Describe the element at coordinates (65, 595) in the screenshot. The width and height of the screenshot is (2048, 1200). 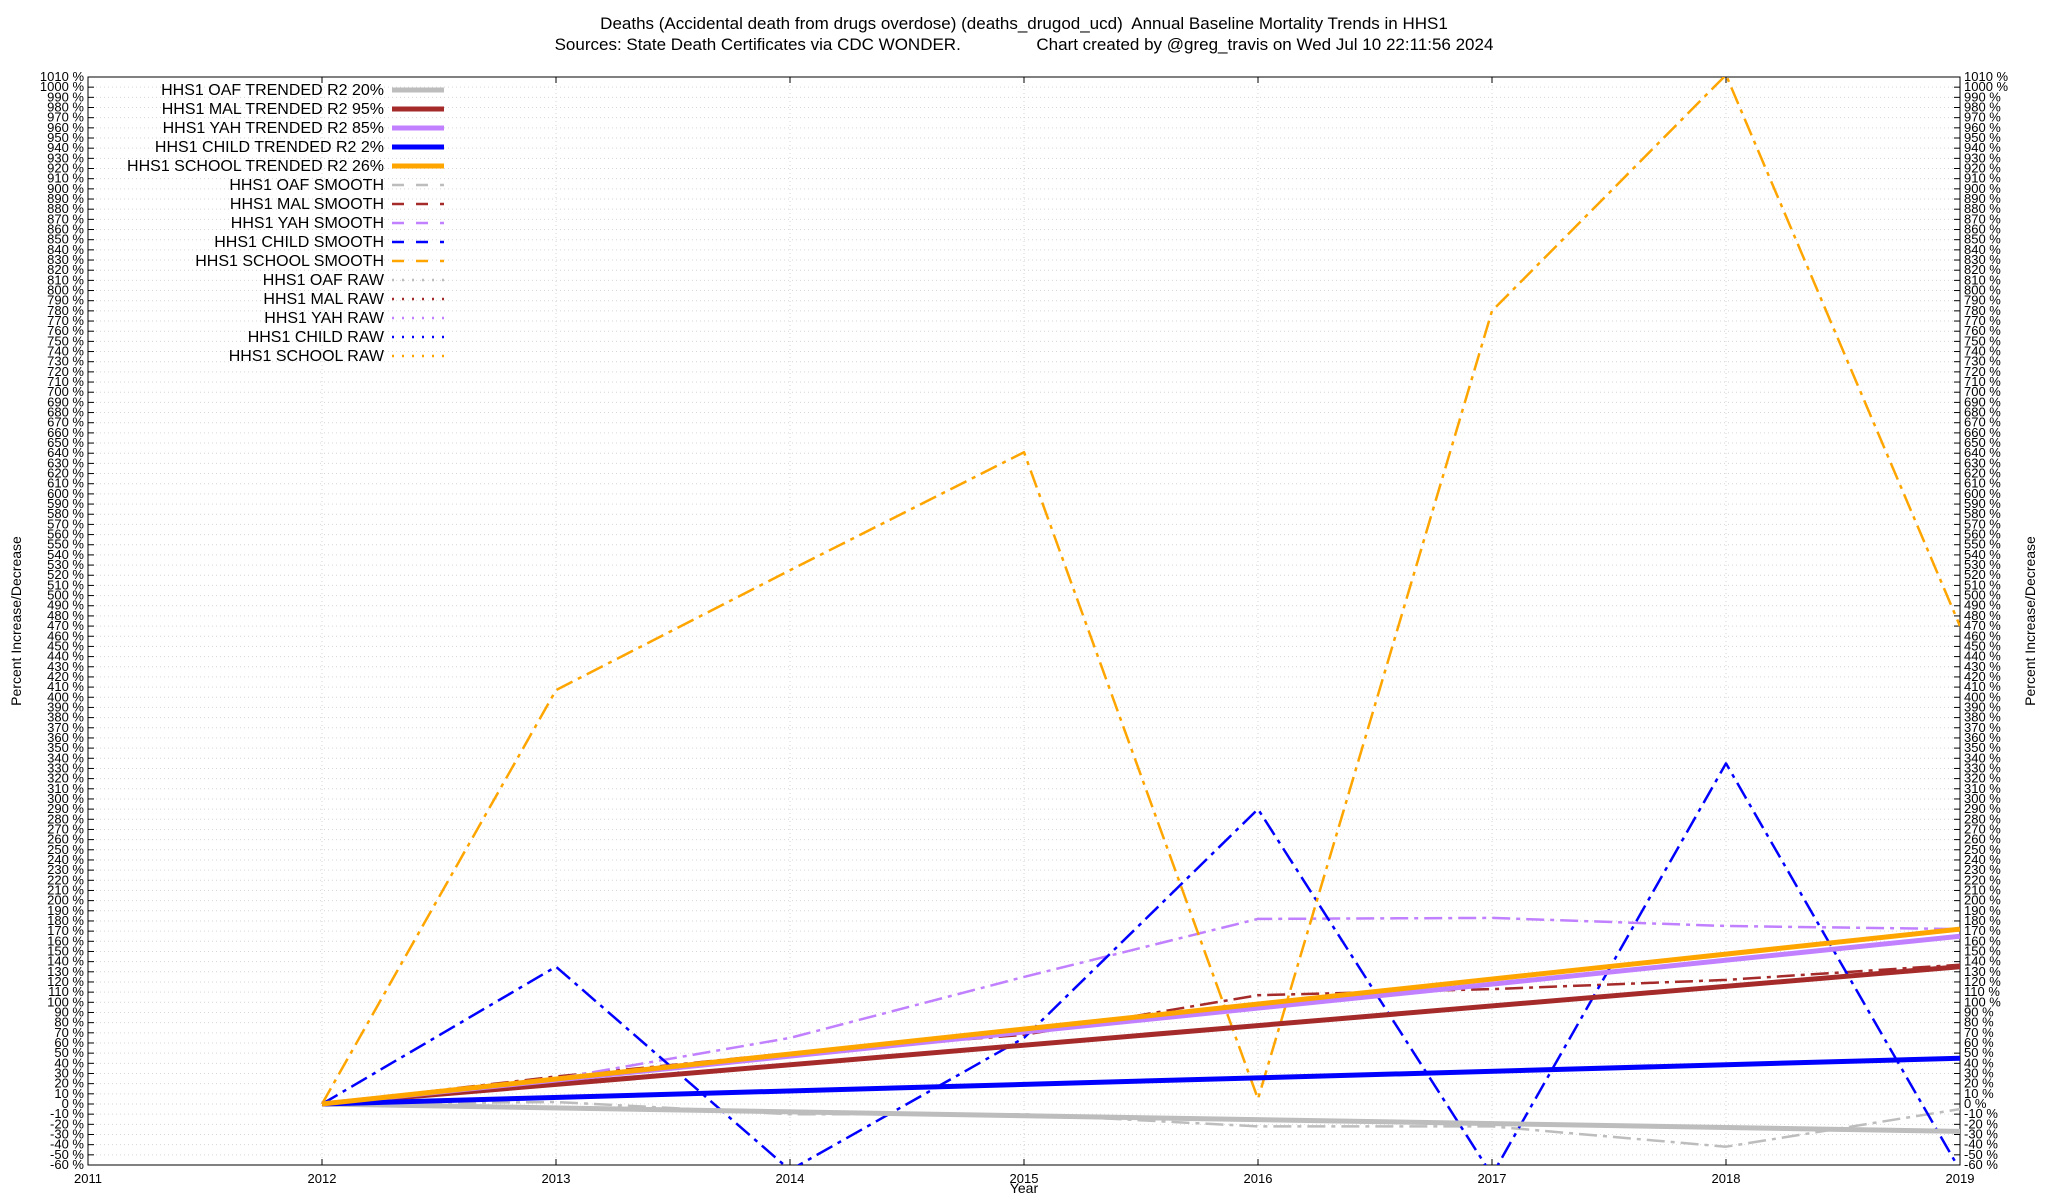
I see `y-tick-label: 500 %` at that location.